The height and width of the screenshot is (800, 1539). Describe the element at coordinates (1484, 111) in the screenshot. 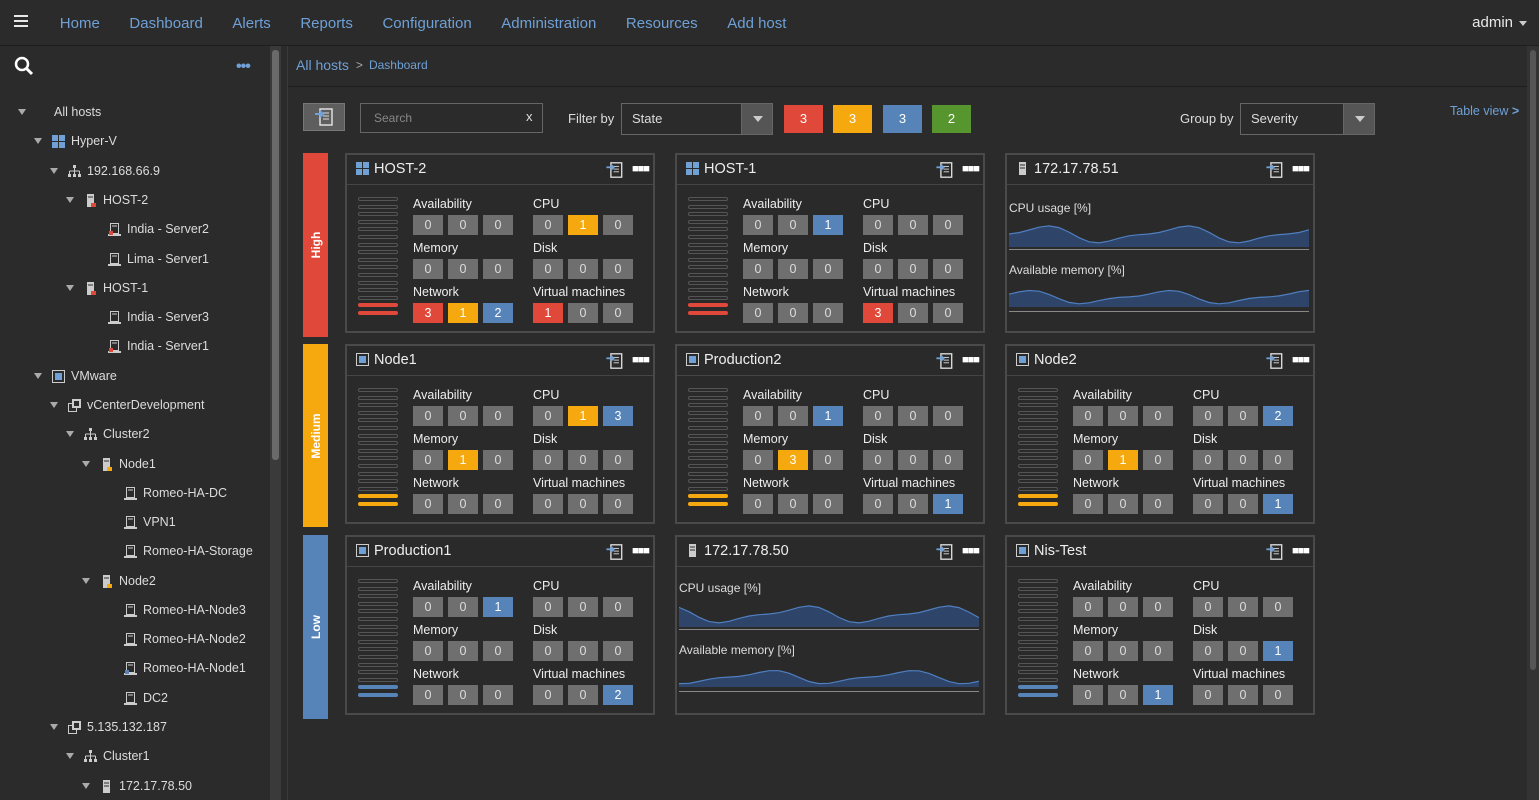

I see `table-view-link: Table view >` at that location.